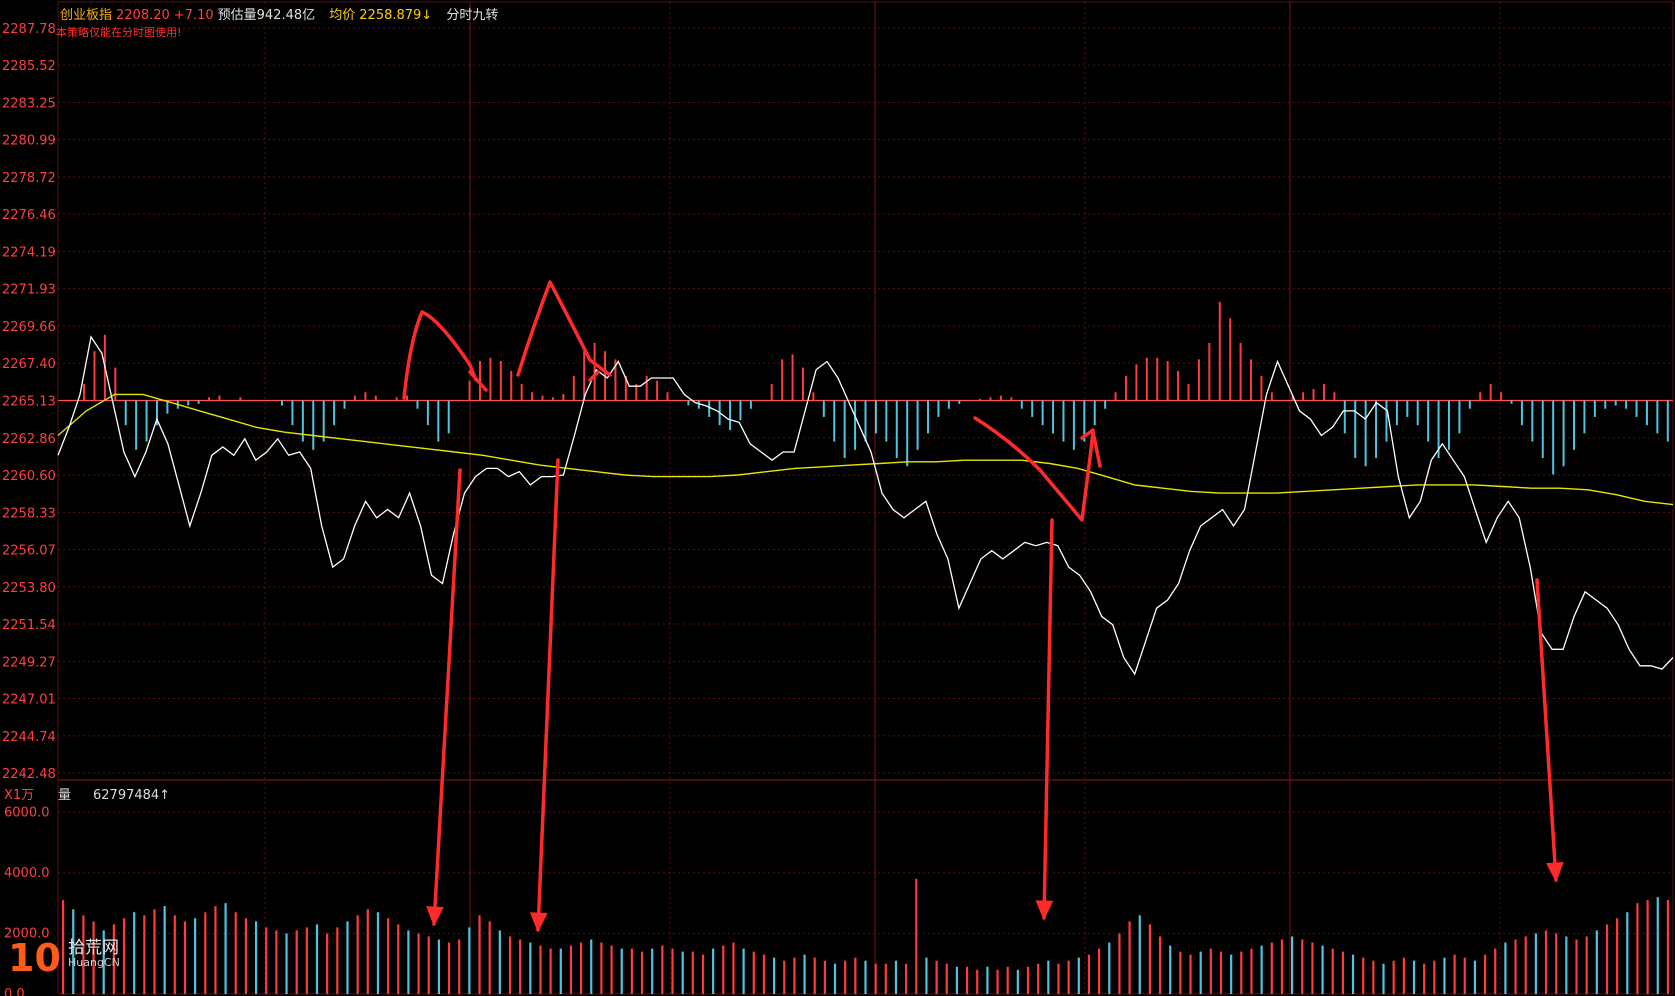  Describe the element at coordinates (93, 948) in the screenshot. I see `watermark-text: 拾荒网` at that location.